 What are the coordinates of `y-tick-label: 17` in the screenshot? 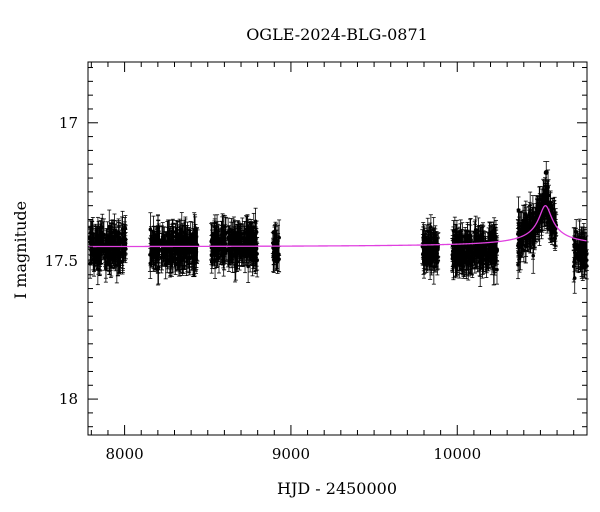 It's located at (68, 123).